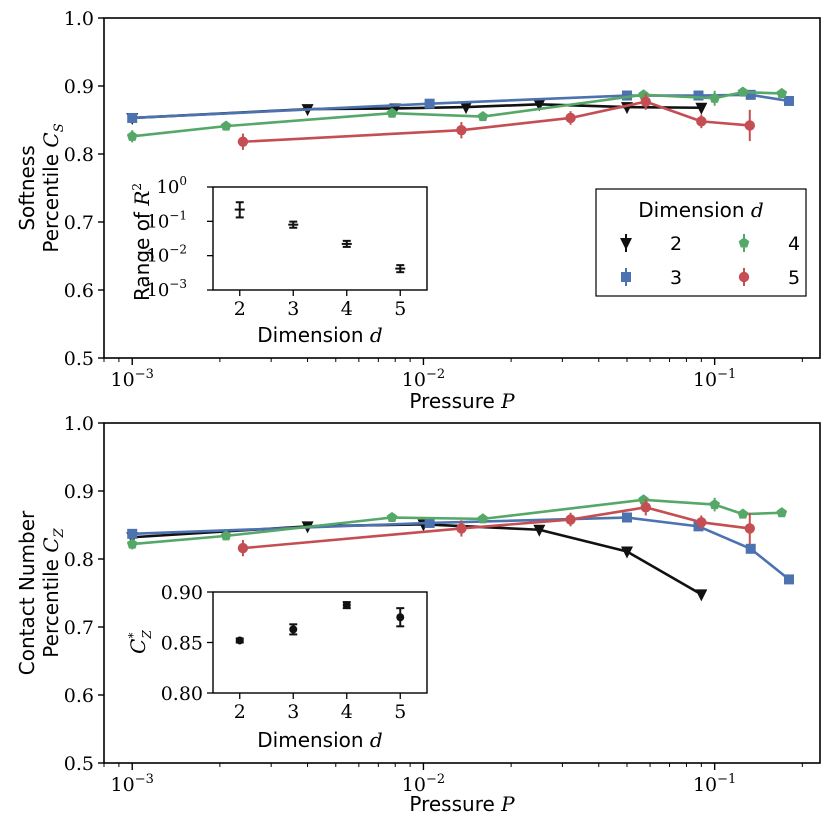  What do you see at coordinates (769, 278) in the screenshot?
I see `legend-entry-d5: 5` at bounding box center [769, 278].